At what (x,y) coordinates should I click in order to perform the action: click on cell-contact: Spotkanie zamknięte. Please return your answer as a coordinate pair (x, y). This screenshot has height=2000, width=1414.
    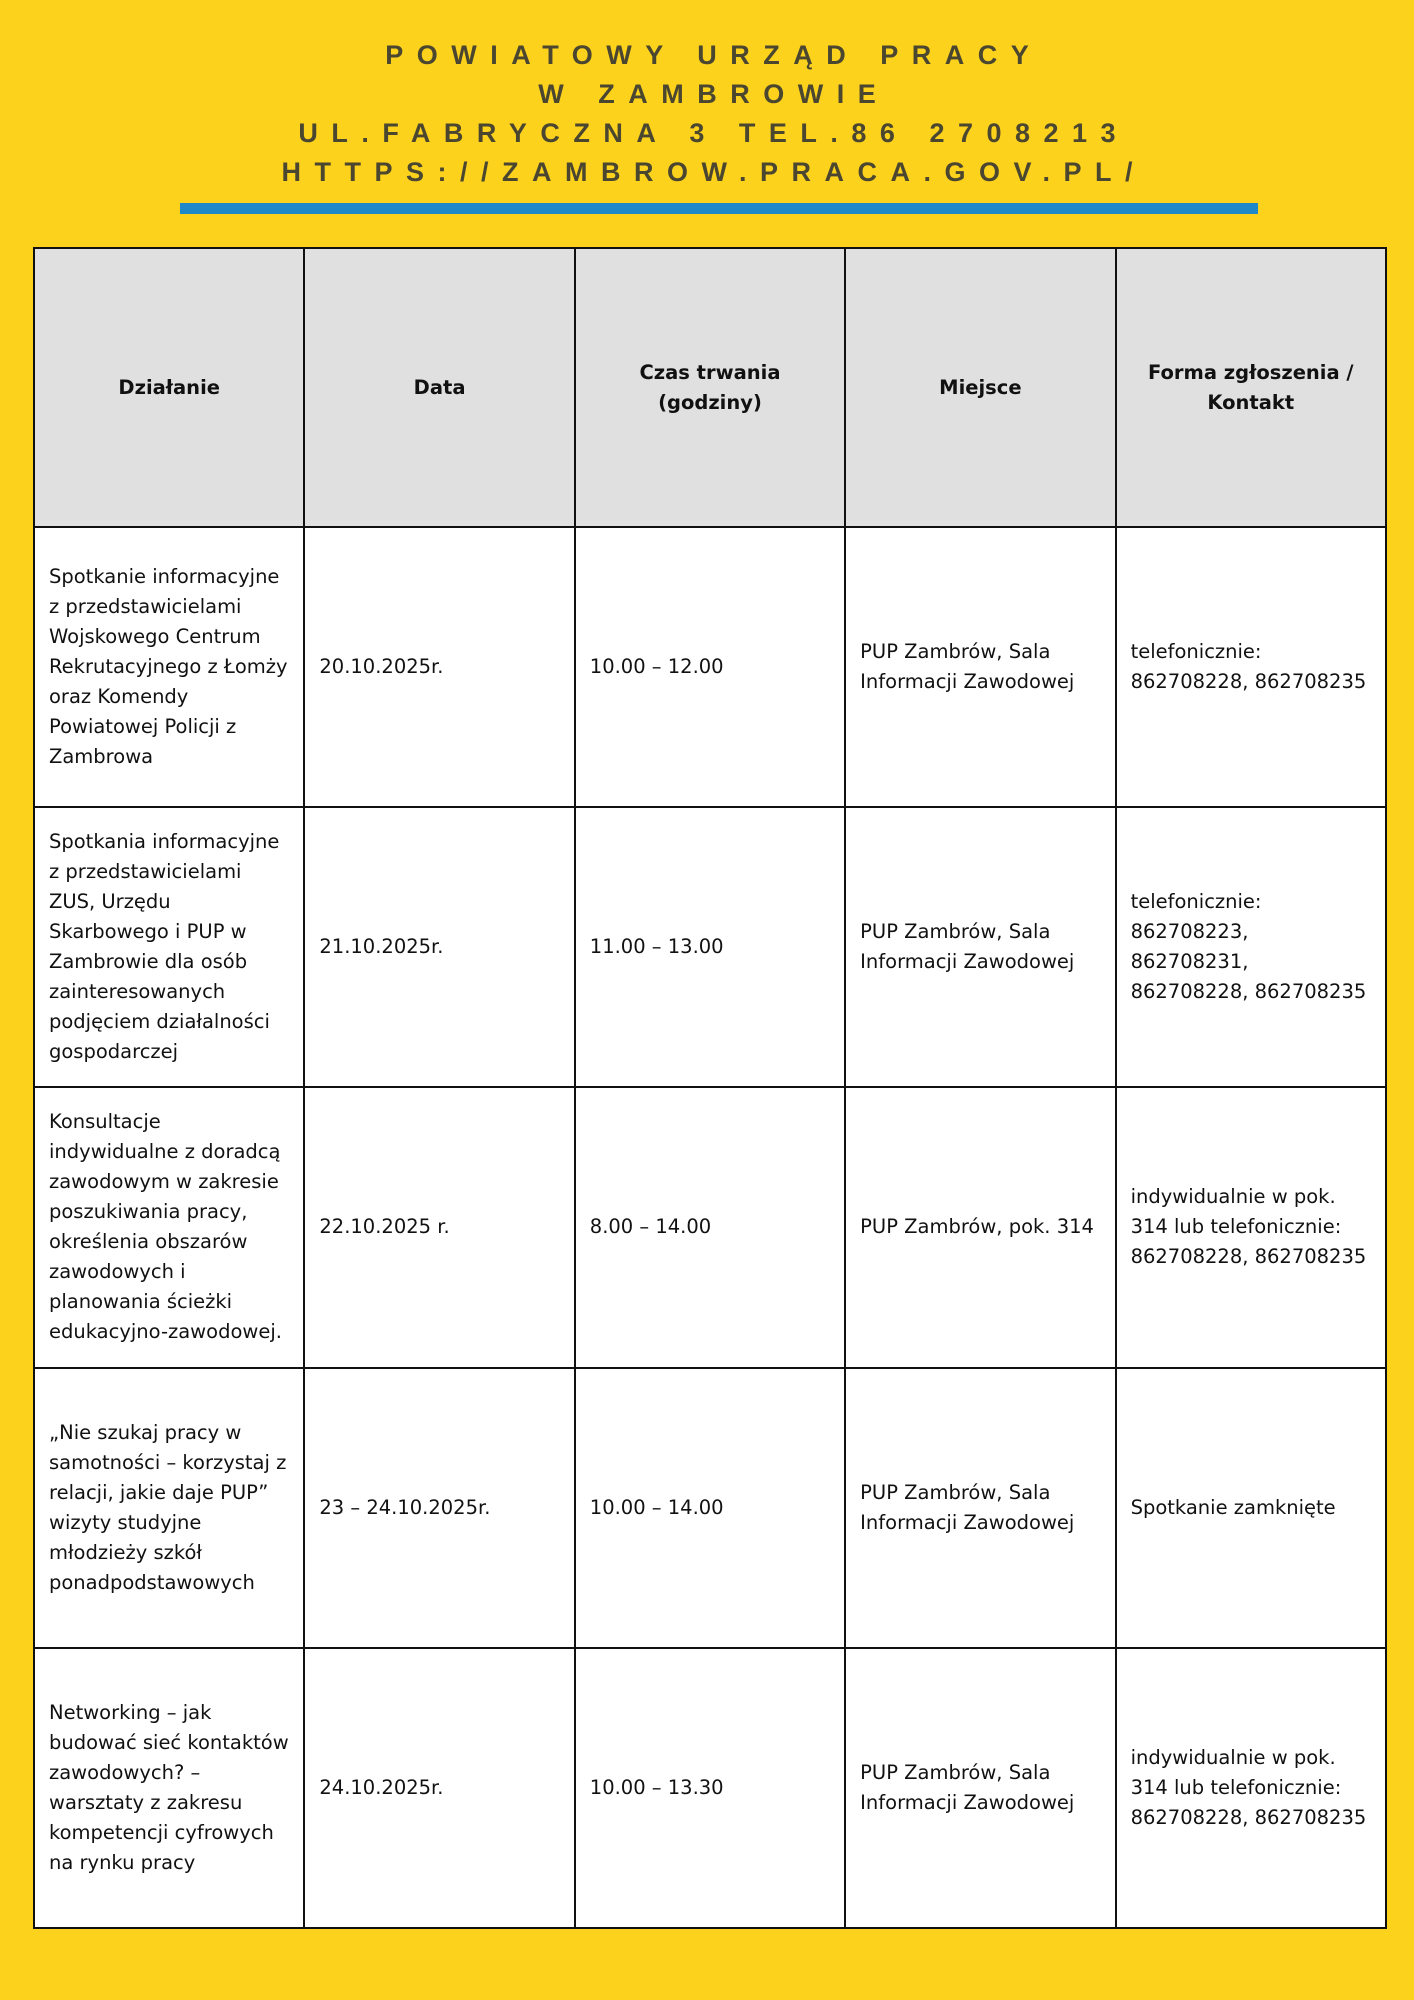
    Looking at the image, I should click on (1251, 1507).